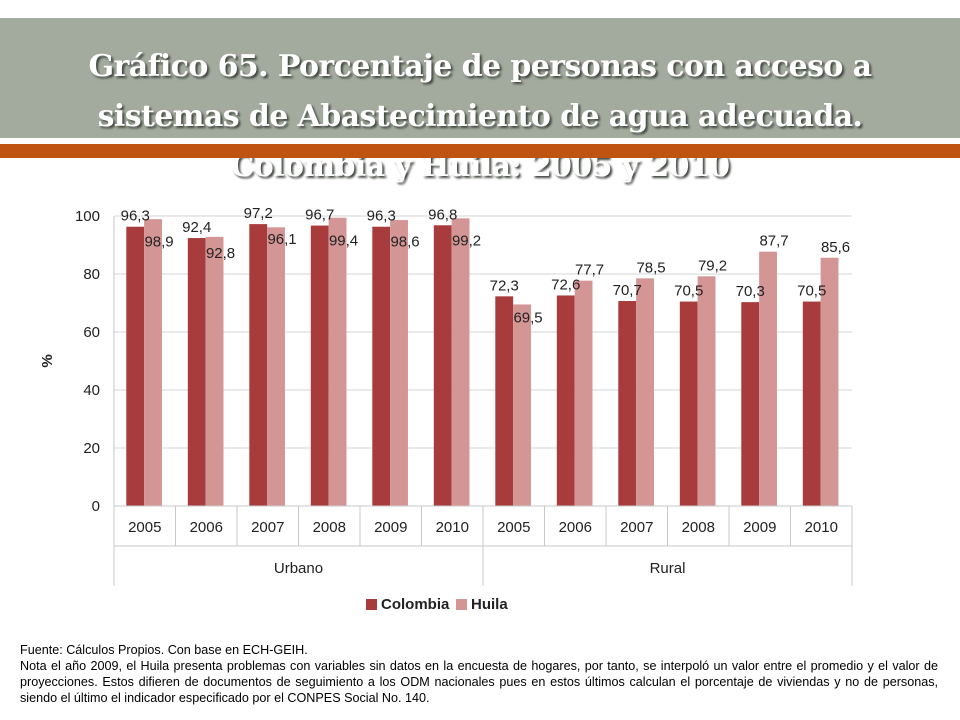 The image size is (960, 720). Describe the element at coordinates (504, 285) in the screenshot. I see `data-label-colombia: 72,3` at that location.